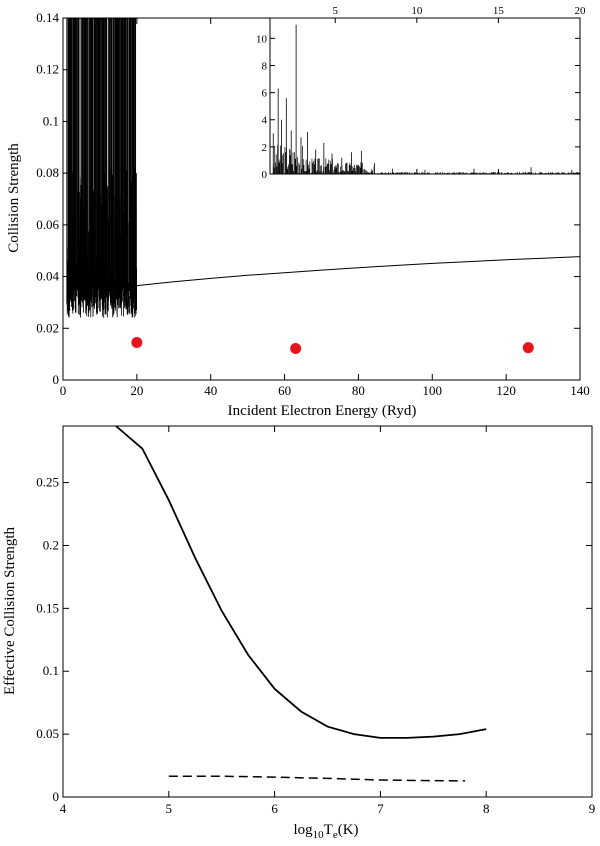  What do you see at coordinates (47, 733) in the screenshot?
I see `bottom-y-tick-label: 0.05` at bounding box center [47, 733].